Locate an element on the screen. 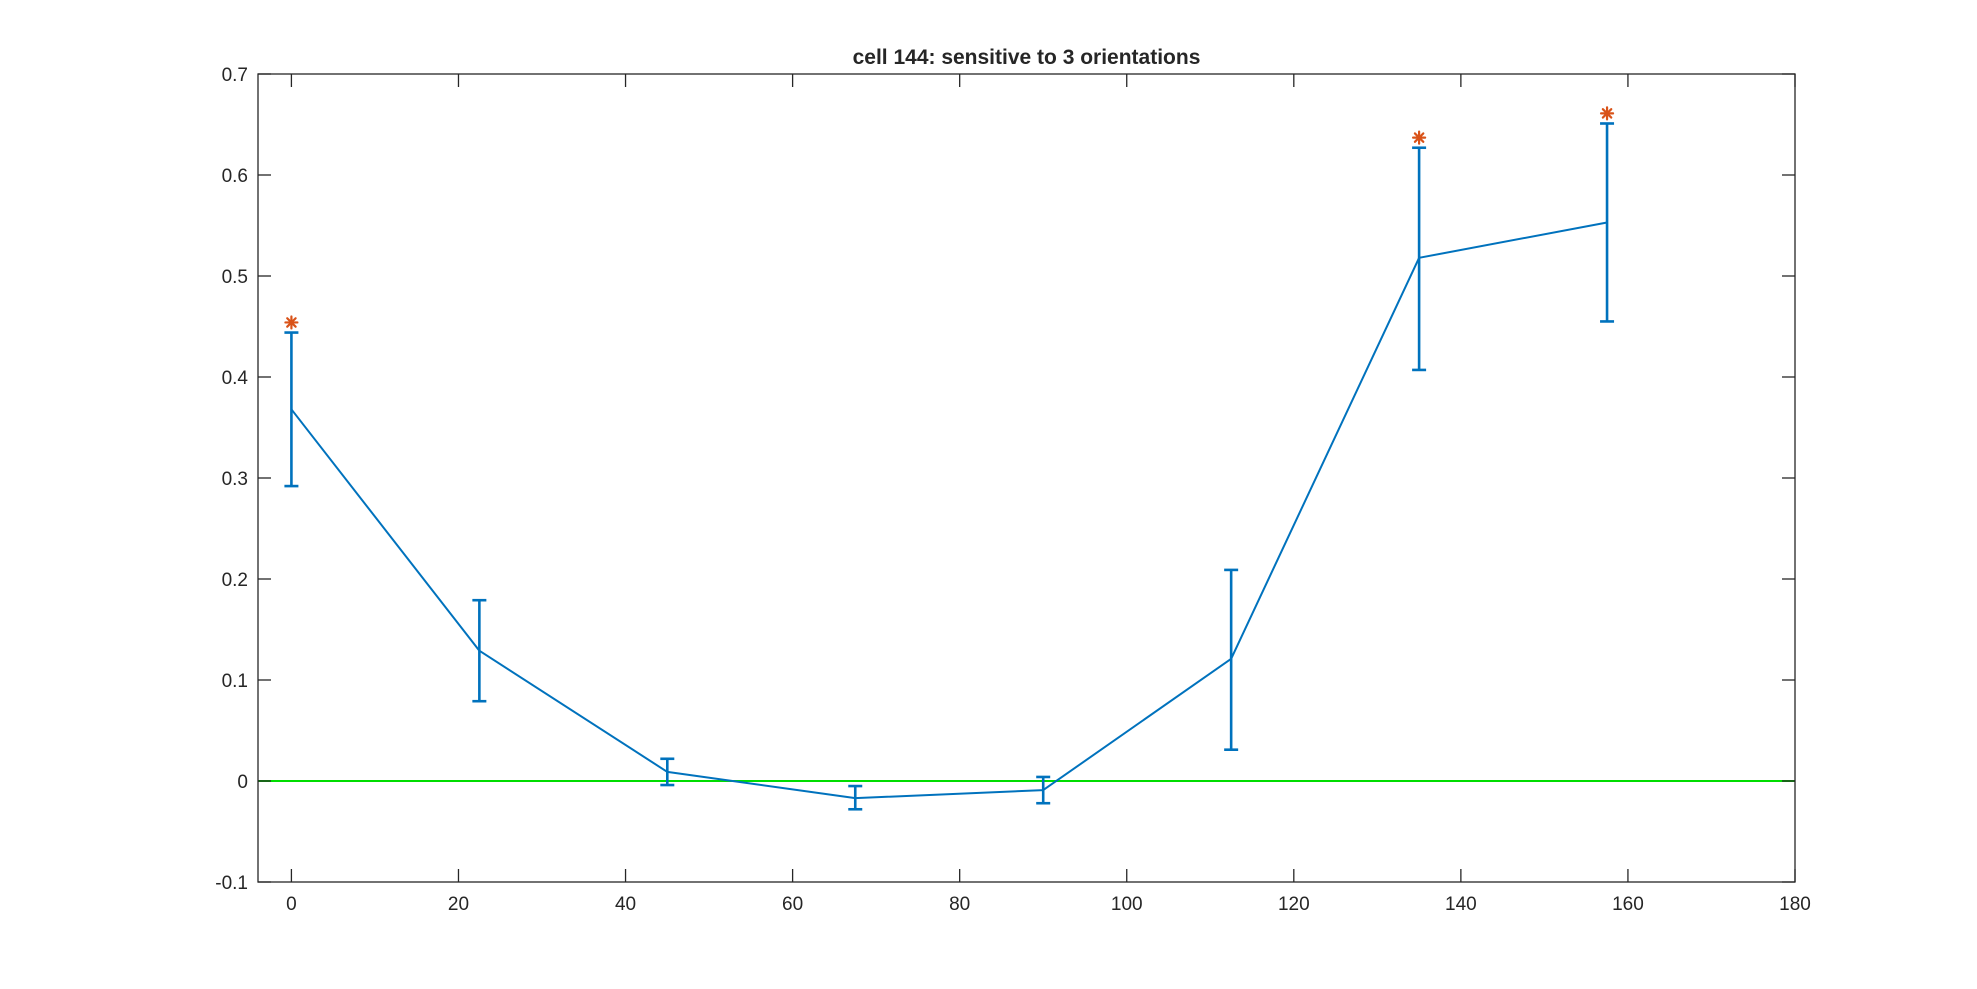  x-tick-label: 0 is located at coordinates (291, 904).